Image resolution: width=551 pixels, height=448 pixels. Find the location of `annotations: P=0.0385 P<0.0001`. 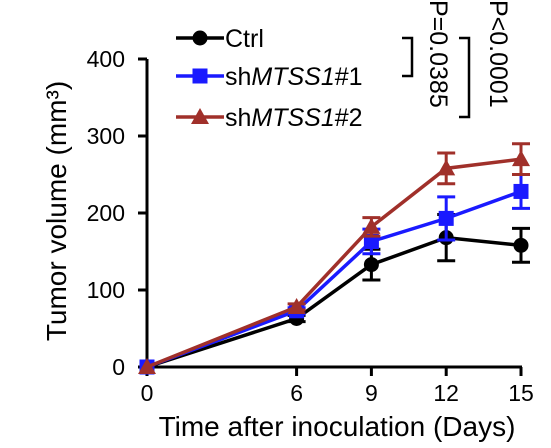

annotations: P=0.0385 P<0.0001 is located at coordinates (457, 59).